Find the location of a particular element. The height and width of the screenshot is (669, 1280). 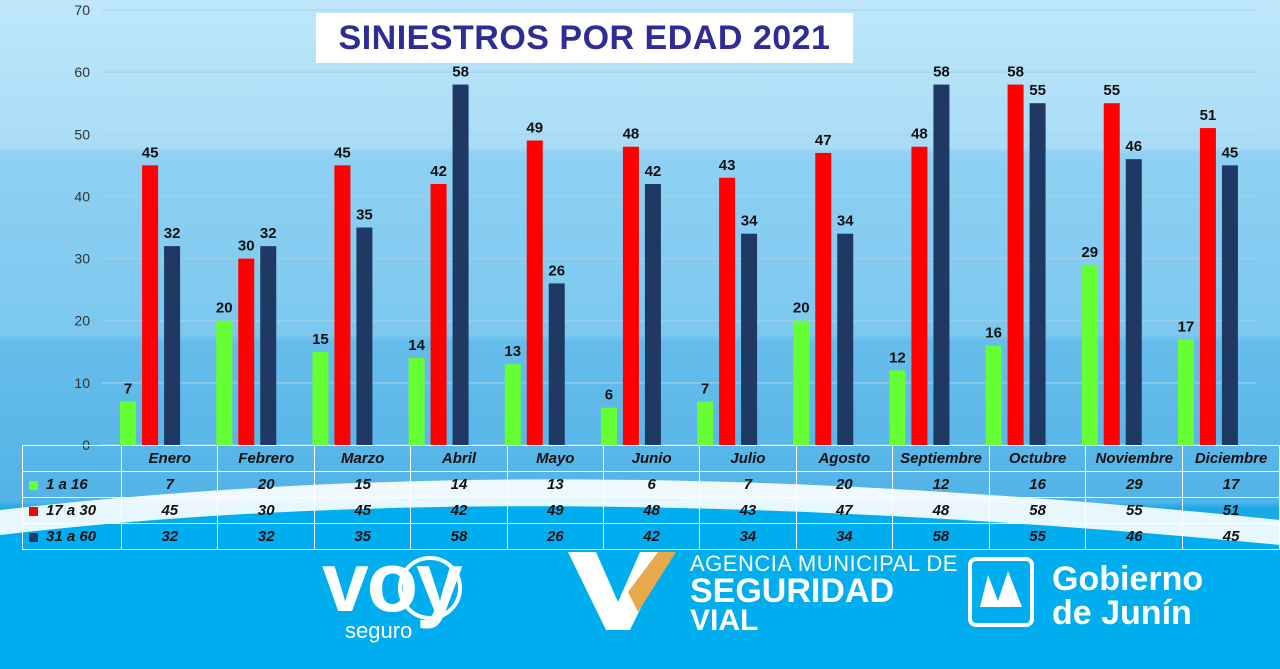

data-label: 17 is located at coordinates (1186, 326).